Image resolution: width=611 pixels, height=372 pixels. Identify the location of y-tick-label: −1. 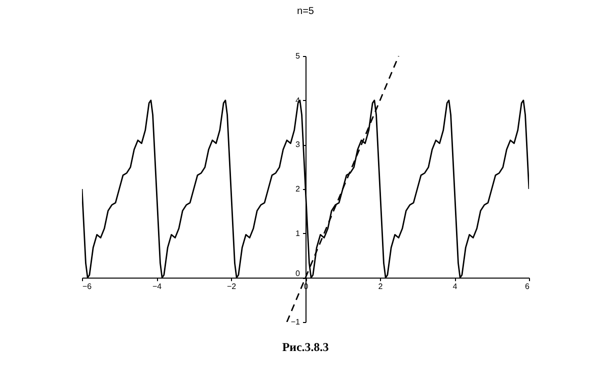
(295, 322).